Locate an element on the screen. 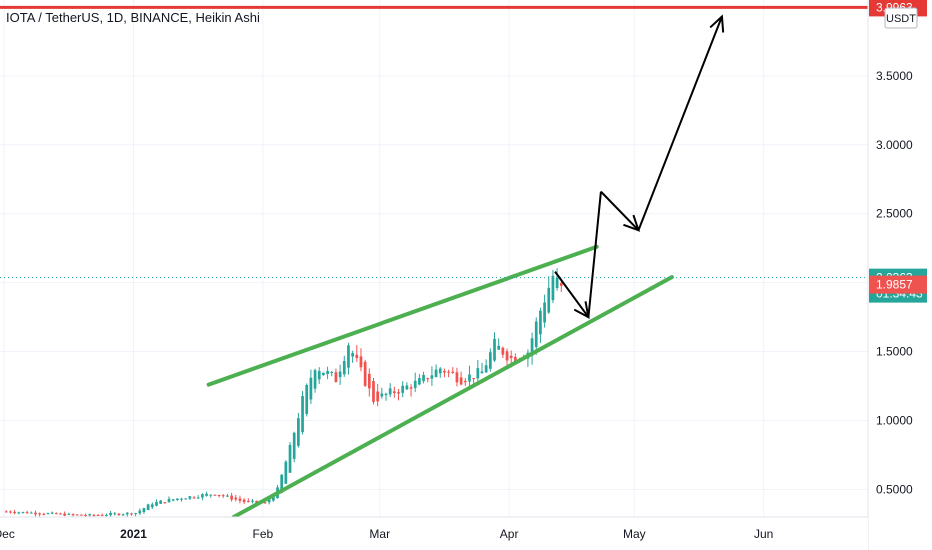  y-tick-label: 3.5000 is located at coordinates (894, 76).